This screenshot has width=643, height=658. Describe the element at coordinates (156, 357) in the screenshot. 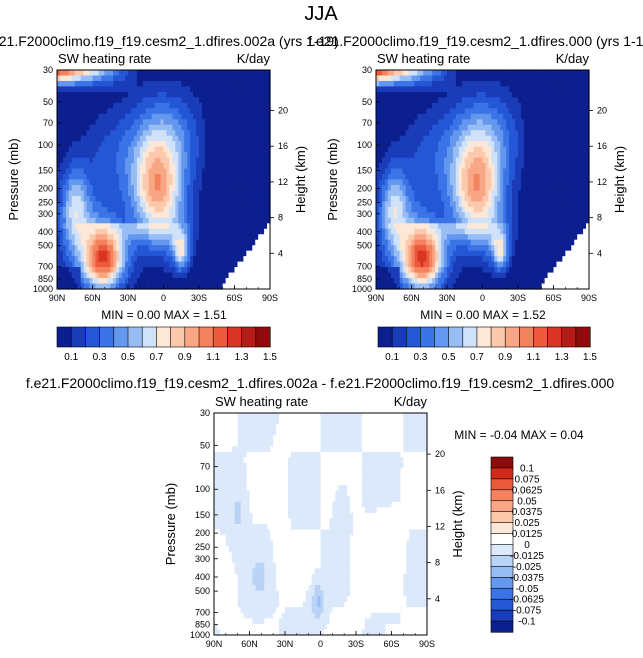

I see `colorbar-label: 0.7` at that location.